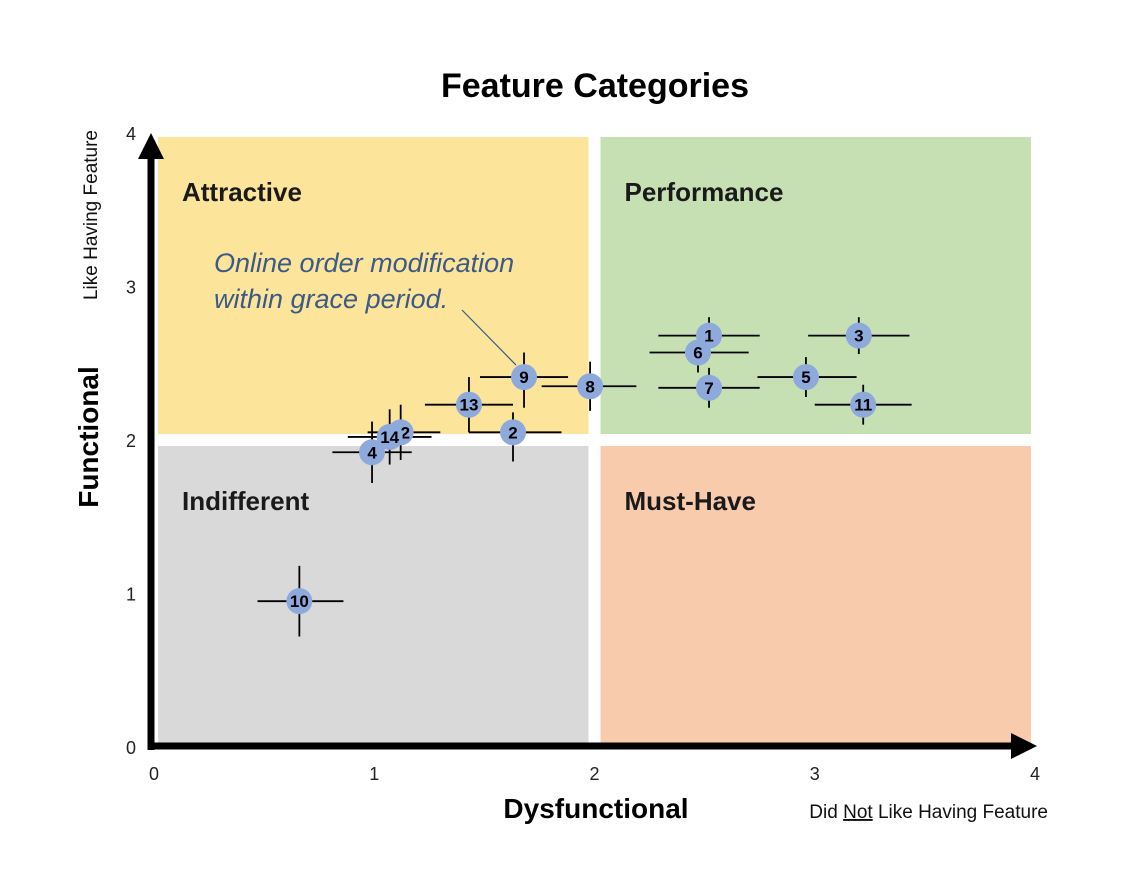  What do you see at coordinates (826, 812) in the screenshot?
I see `x-axis-note-prefix: Did` at bounding box center [826, 812].